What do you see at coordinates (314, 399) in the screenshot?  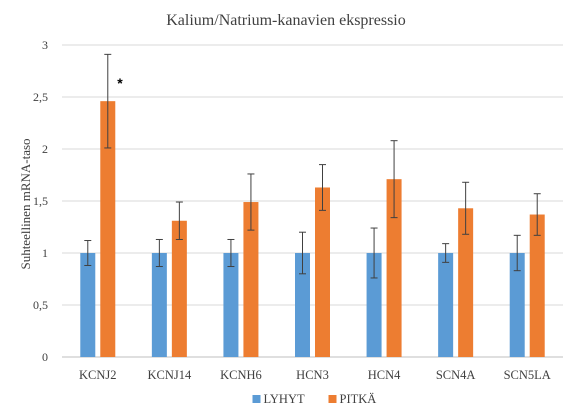 I see `legend: LYHYT PITKÄ` at bounding box center [314, 399].